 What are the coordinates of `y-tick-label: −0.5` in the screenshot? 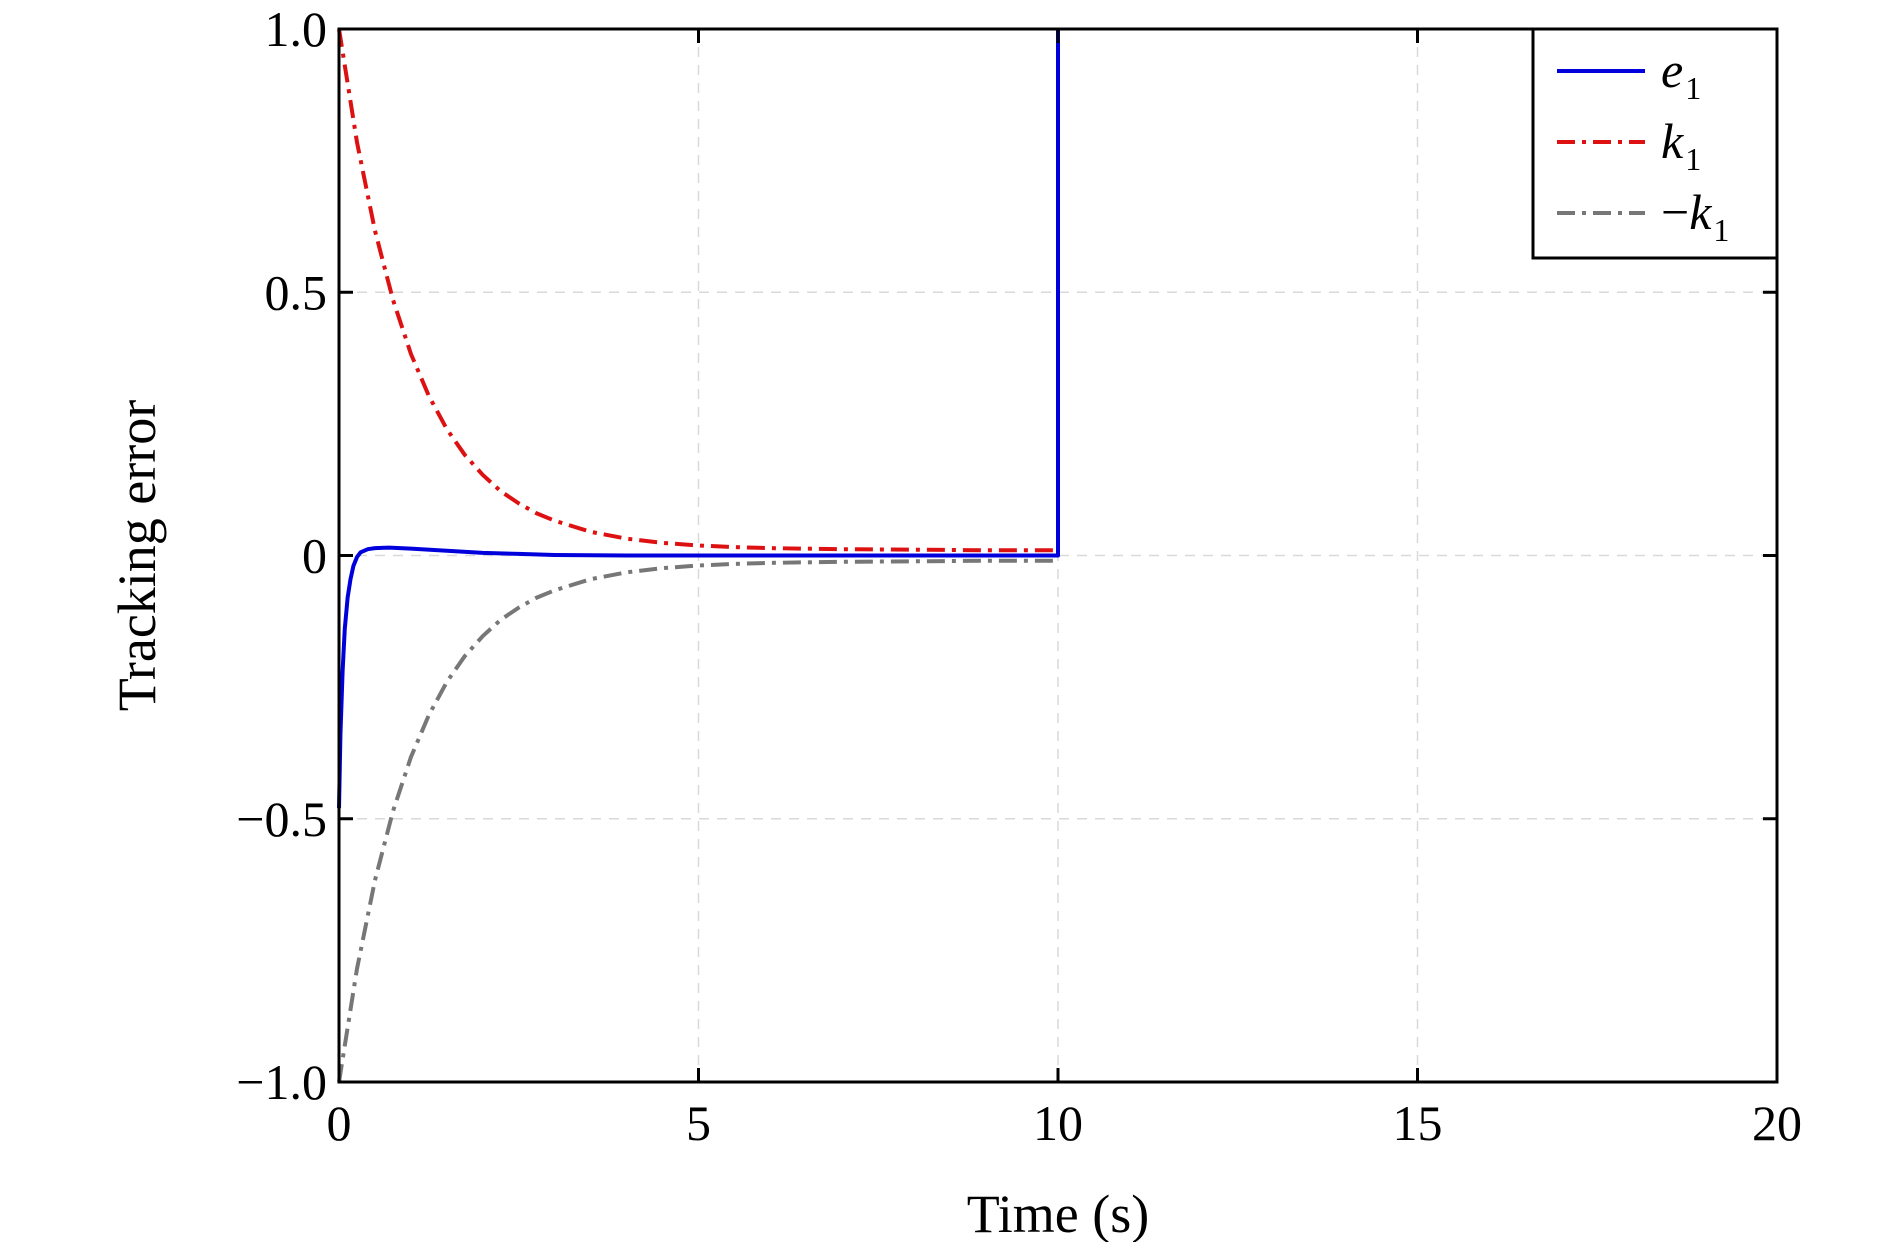 It's located at (281, 819).